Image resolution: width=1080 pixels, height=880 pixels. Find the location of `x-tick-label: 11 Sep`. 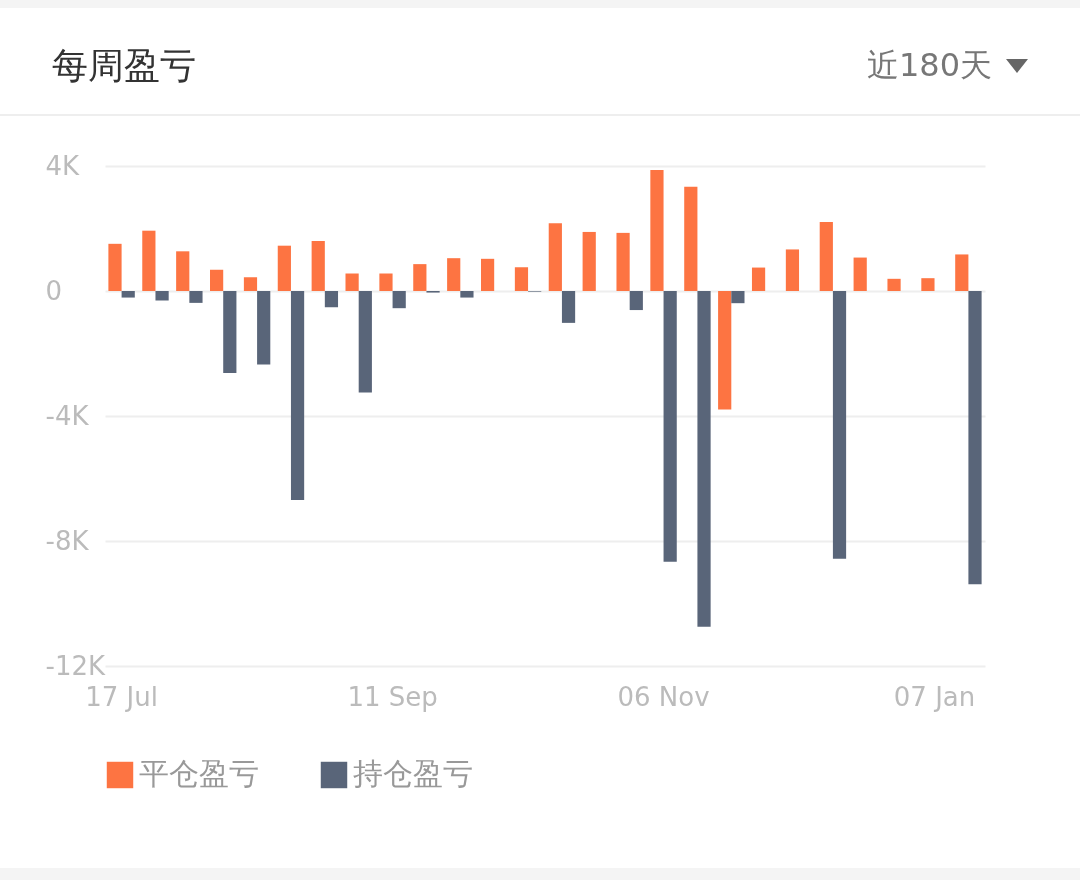

x-tick-label: 11 Sep is located at coordinates (392, 696).